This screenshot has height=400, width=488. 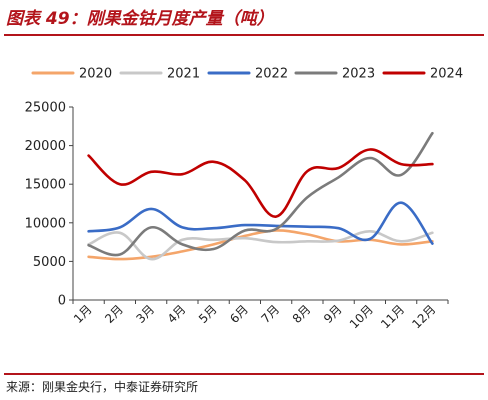 I want to click on y-tick-label: 0, so click(x=62, y=301).